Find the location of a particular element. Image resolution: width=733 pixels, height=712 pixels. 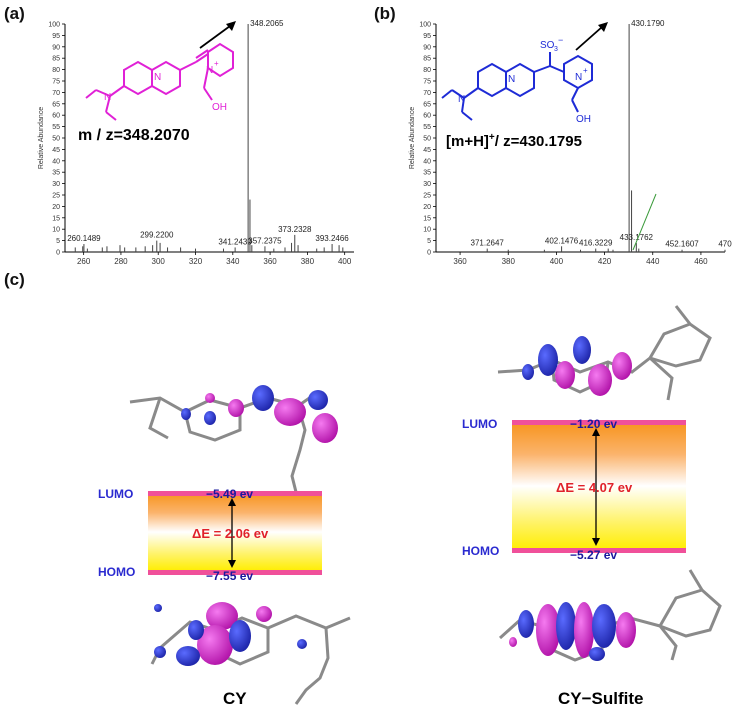

sulfite-pyridinium-n: N is located at coordinates (578, 77).